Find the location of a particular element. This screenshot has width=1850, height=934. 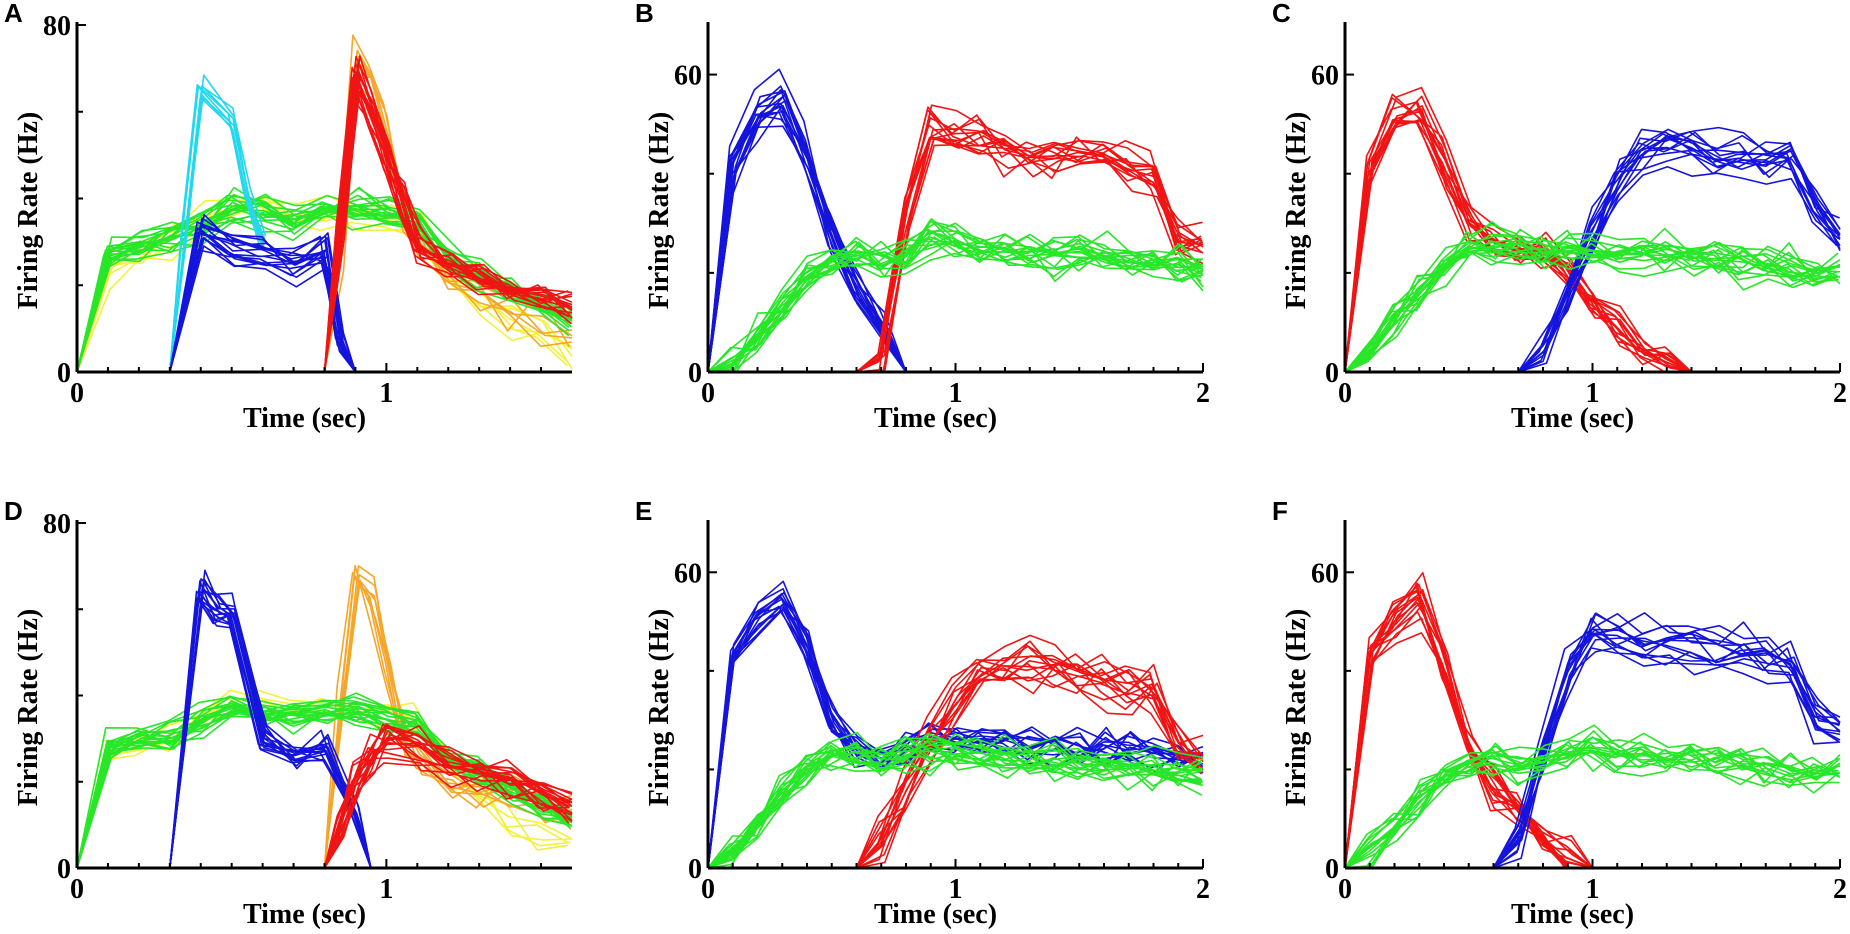

panel-letter: C is located at coordinates (1281, 14).